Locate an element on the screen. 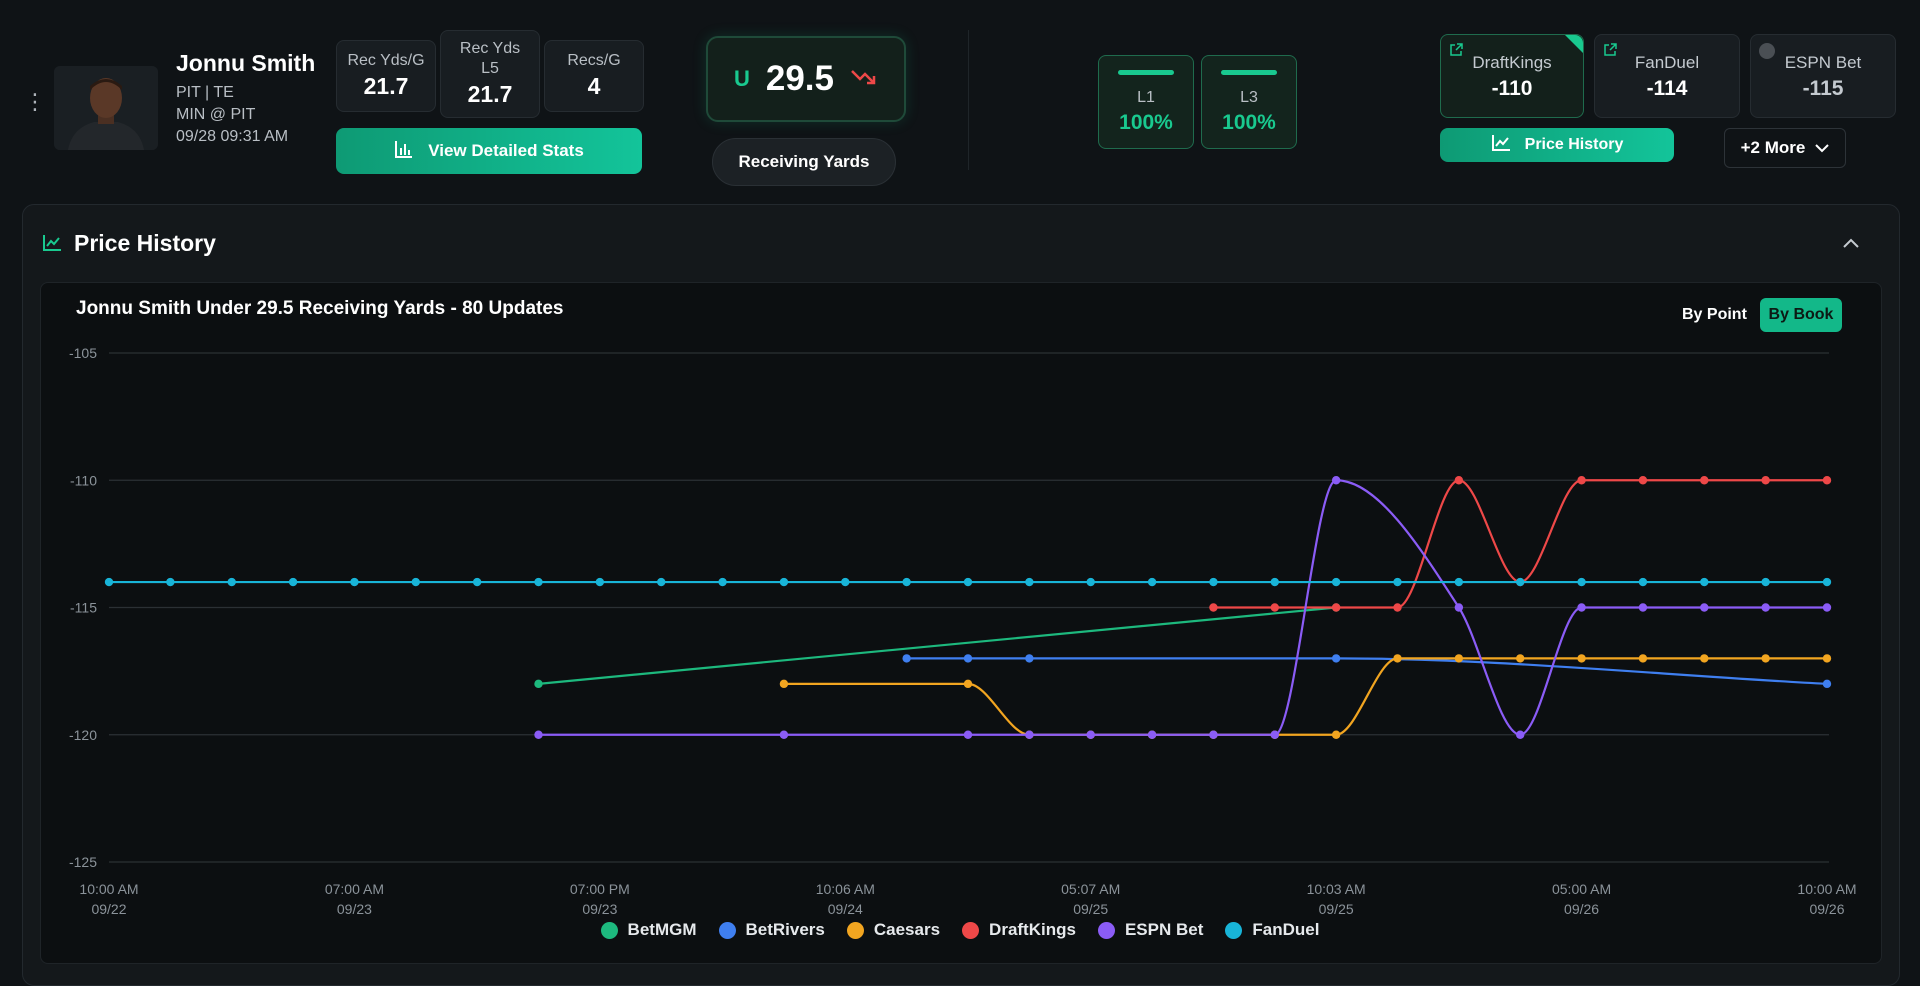 Image resolution: width=1920 pixels, height=986 pixels. legend-item: FanDuel is located at coordinates (1272, 930).